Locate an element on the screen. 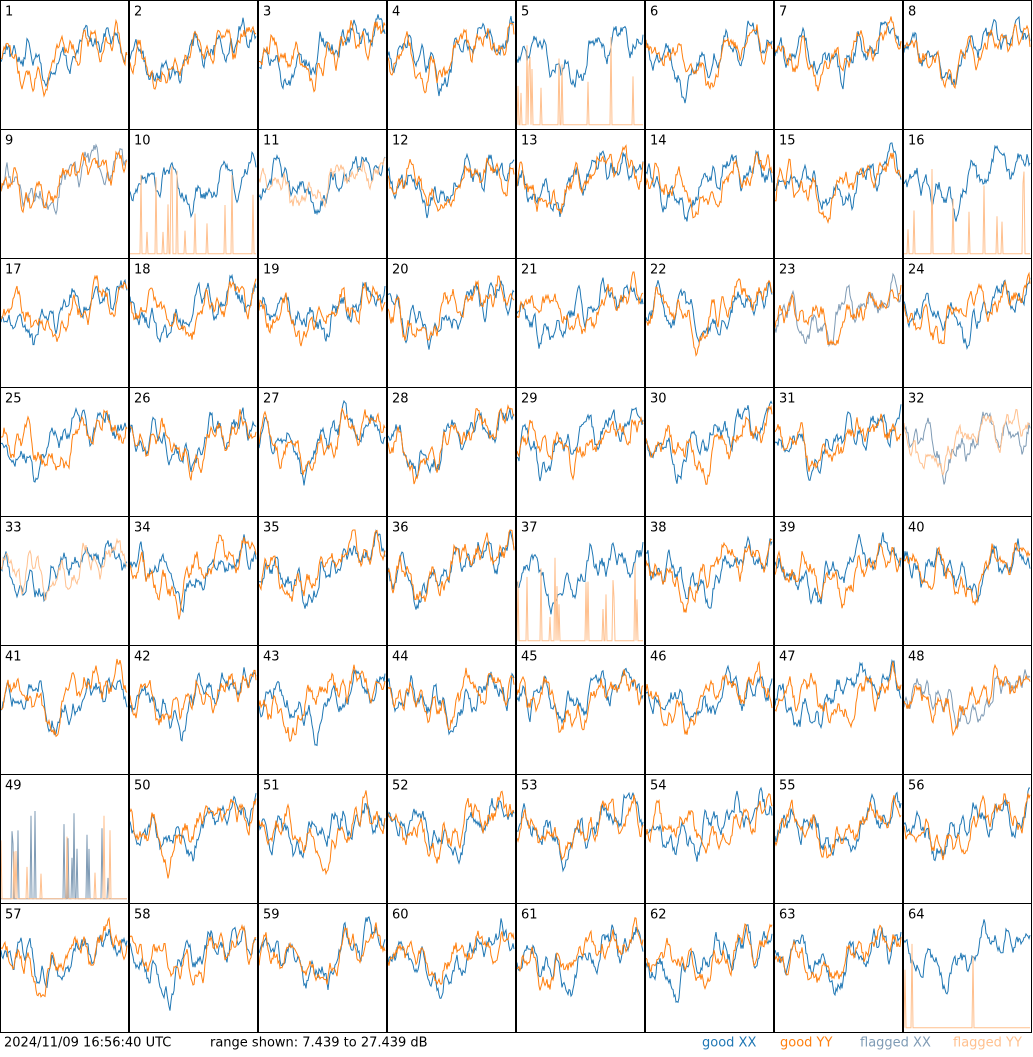 The height and width of the screenshot is (1057, 1033). panel-label: 31 is located at coordinates (787, 399).